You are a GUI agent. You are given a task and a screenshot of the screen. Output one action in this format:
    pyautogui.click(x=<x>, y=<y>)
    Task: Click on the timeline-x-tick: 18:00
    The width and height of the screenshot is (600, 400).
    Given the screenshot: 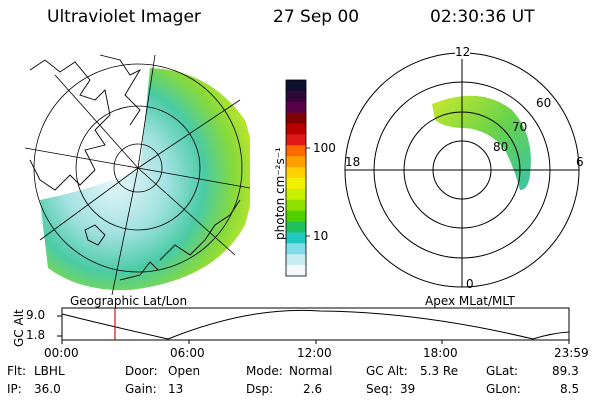 What is the action you would take?
    pyautogui.click(x=440, y=353)
    